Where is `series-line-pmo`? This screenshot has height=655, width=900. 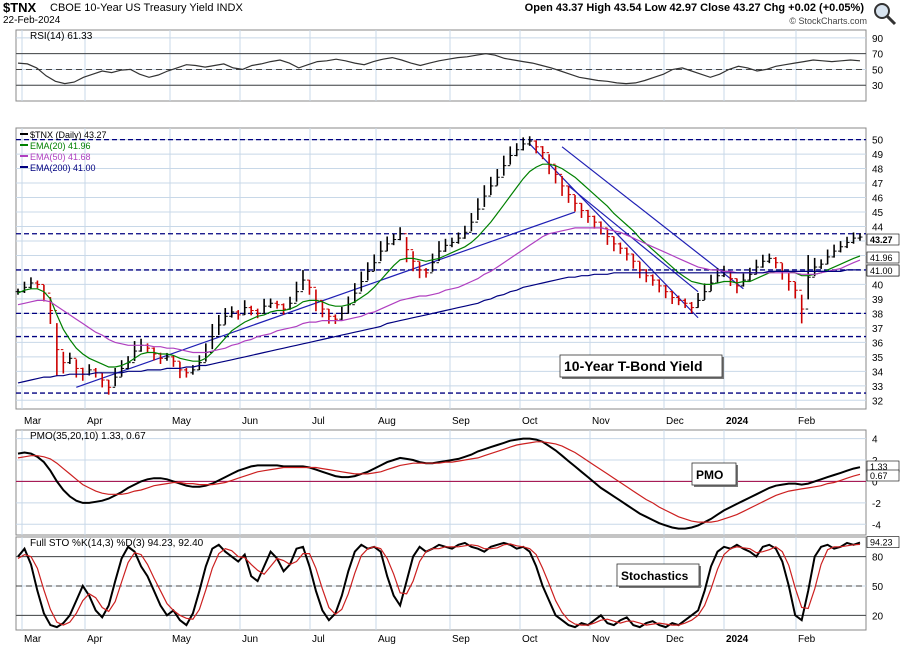 series-line-pmo is located at coordinates (439, 483).